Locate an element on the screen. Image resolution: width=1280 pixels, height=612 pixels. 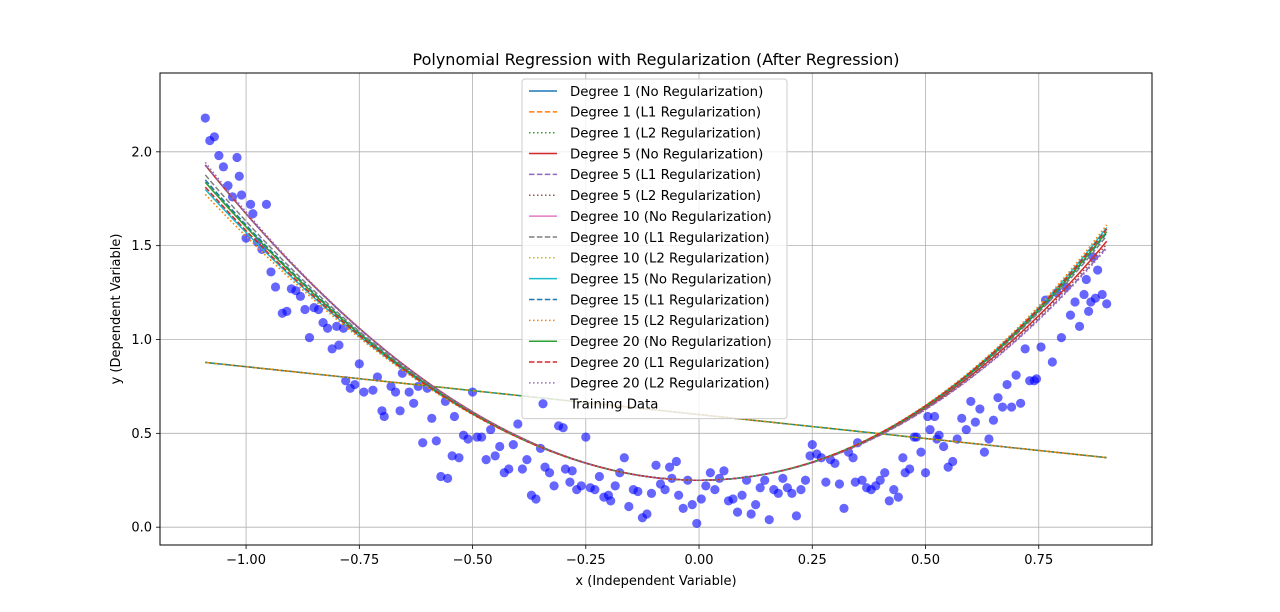
y-tick-label: 1.0 is located at coordinates (141, 340).